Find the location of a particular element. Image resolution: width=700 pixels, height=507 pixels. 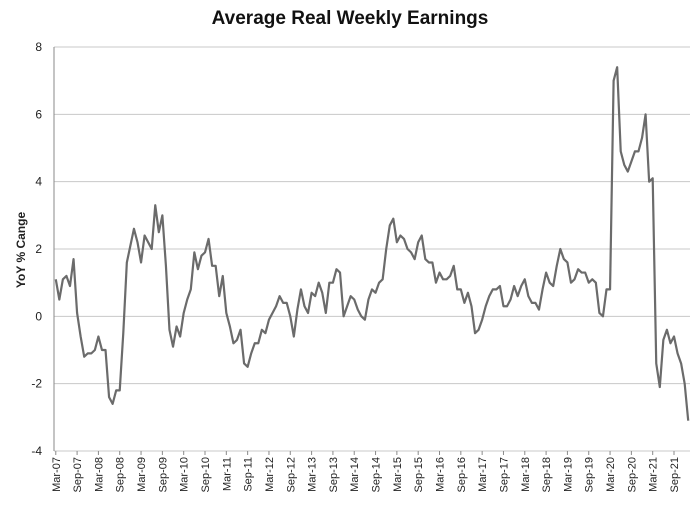

x-tick-label: Sep-17 is located at coordinates (504, 474).